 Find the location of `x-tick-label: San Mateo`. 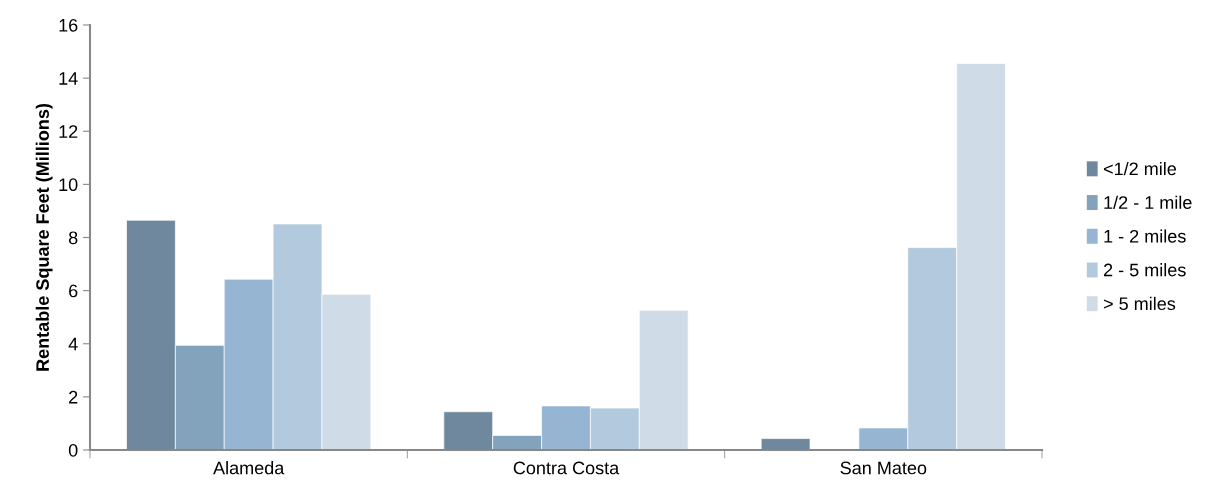

x-tick-label: San Mateo is located at coordinates (883, 468).